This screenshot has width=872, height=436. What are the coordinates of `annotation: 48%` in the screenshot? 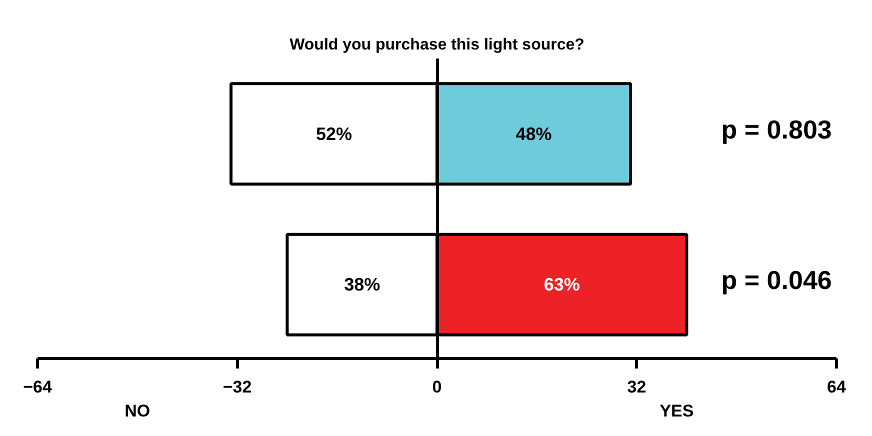 It's located at (534, 134).